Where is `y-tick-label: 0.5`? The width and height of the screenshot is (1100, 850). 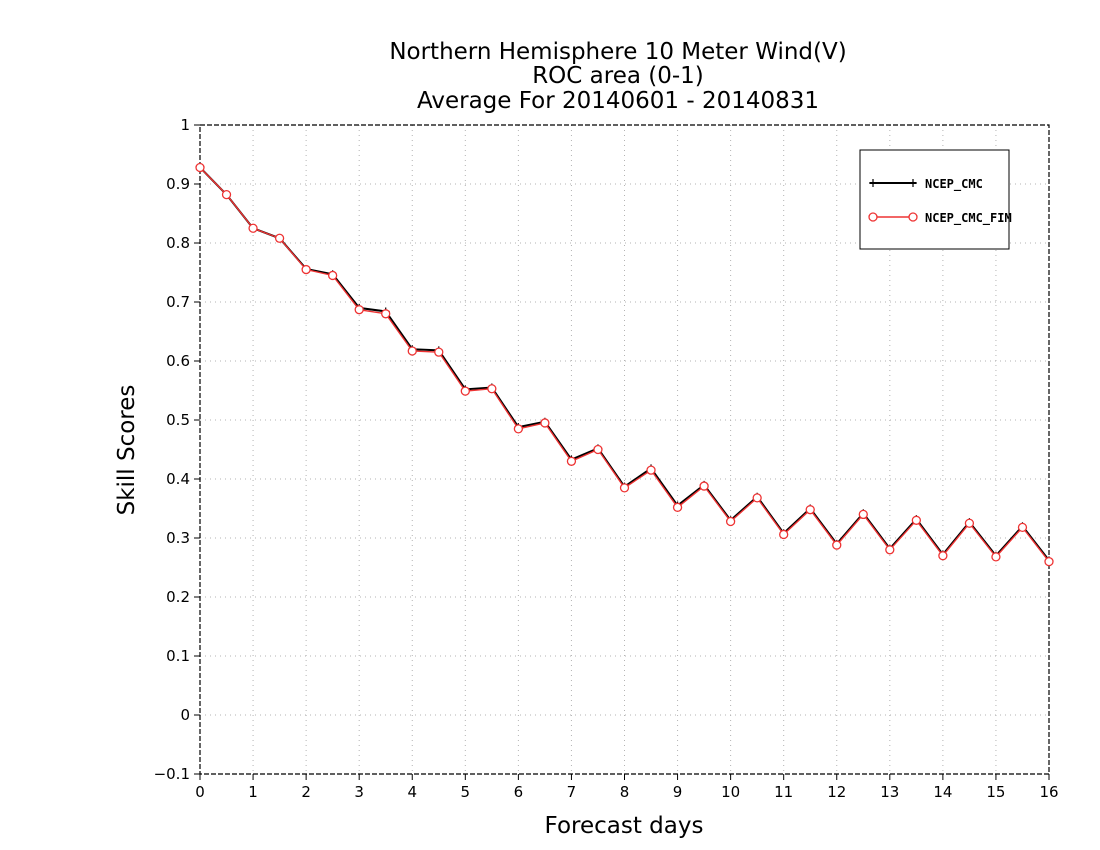 y-tick-label: 0.5 is located at coordinates (178, 420).